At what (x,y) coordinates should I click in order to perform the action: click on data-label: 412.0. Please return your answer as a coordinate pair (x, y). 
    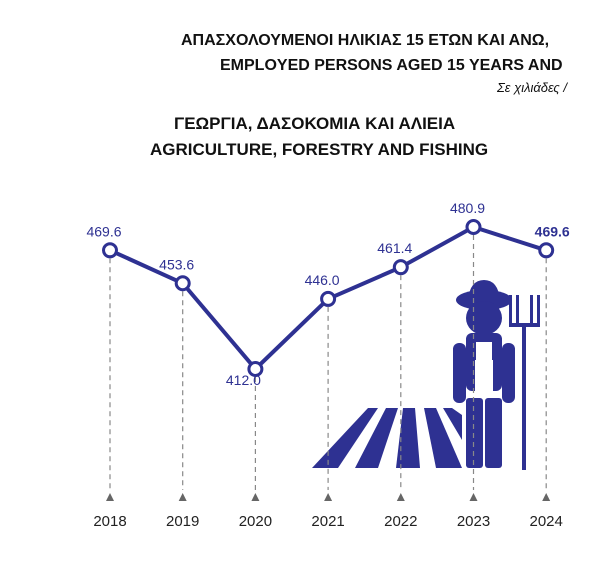
    Looking at the image, I should click on (243, 380).